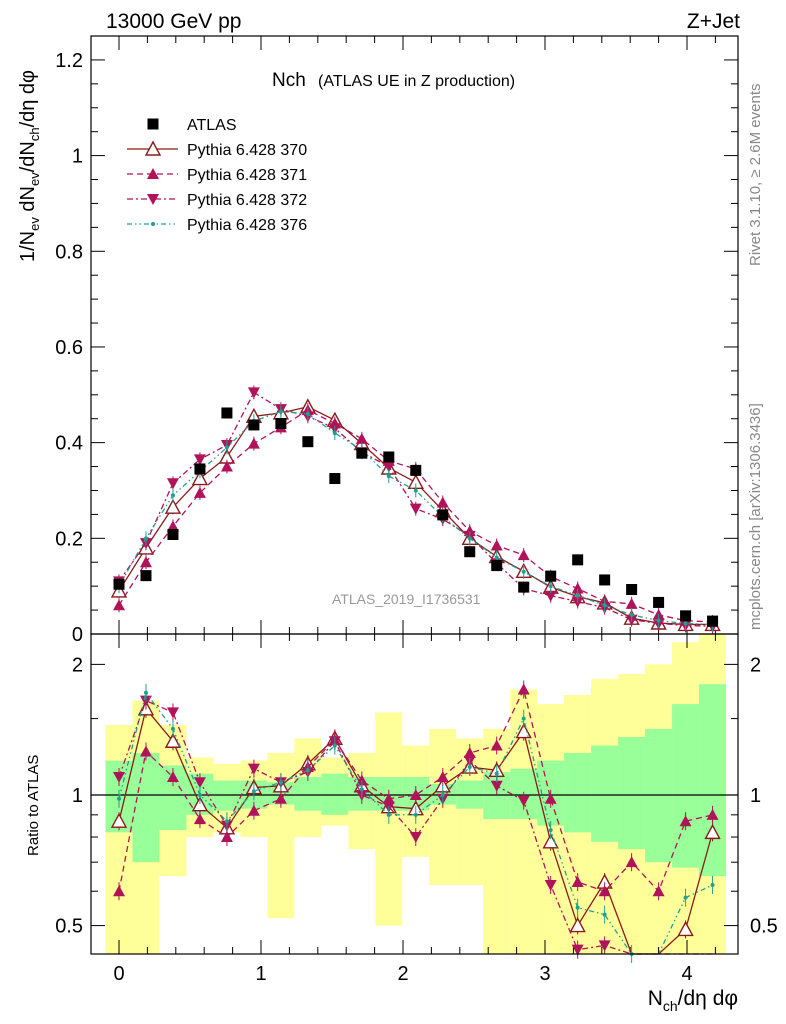 This screenshot has width=786, height=1024. Describe the element at coordinates (544, 974) in the screenshot. I see `x-tick-label: 3` at that location.